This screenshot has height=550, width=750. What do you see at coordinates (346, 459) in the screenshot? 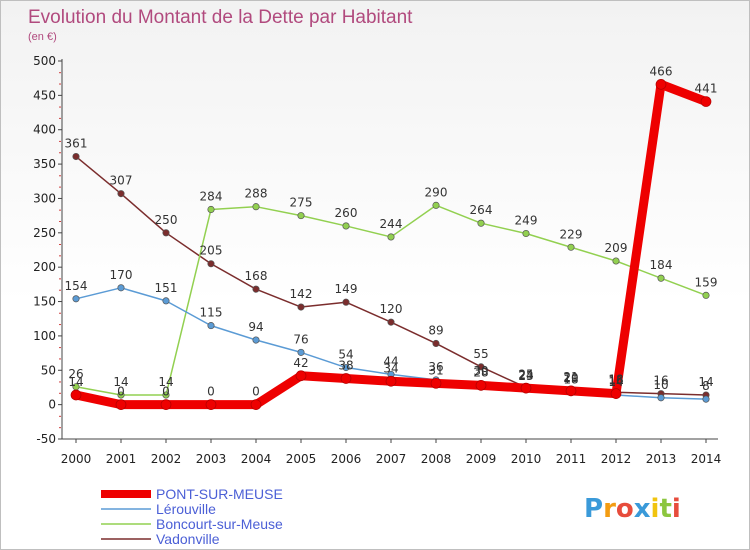
I see `x-tick-label: 2006` at bounding box center [346, 459].